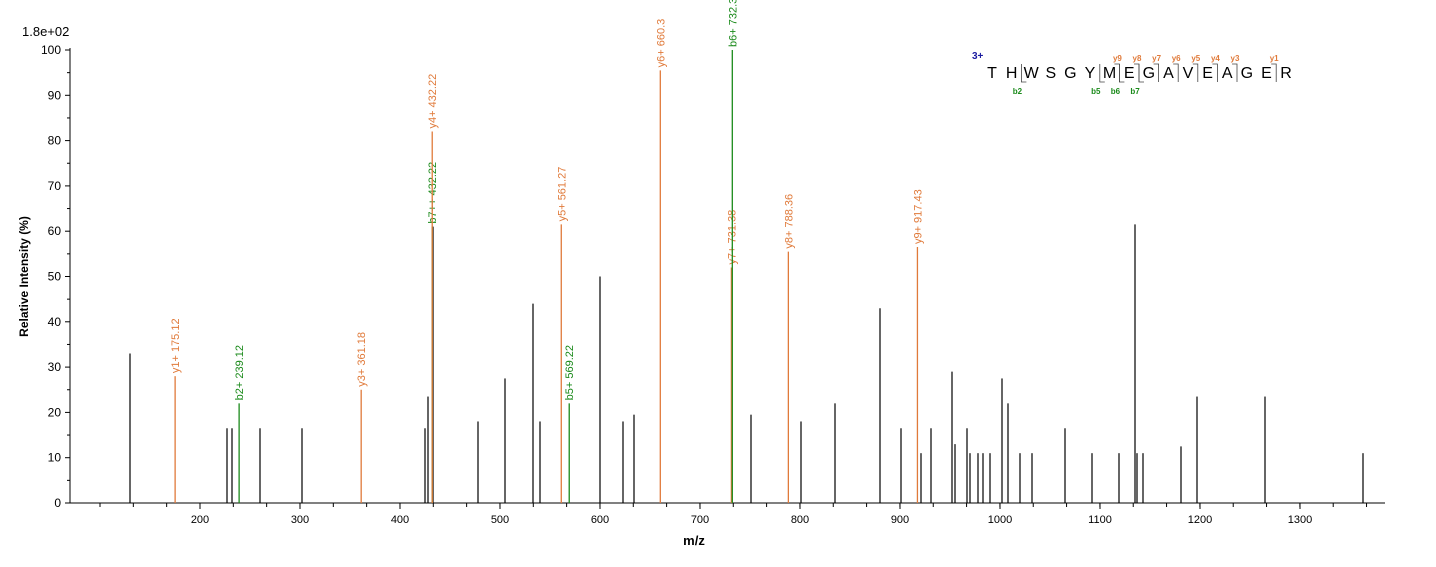 This screenshot has width=1436, height=567. Describe the element at coordinates (1135, 91) in the screenshot. I see `b-ion-marker-label: b7` at that location.